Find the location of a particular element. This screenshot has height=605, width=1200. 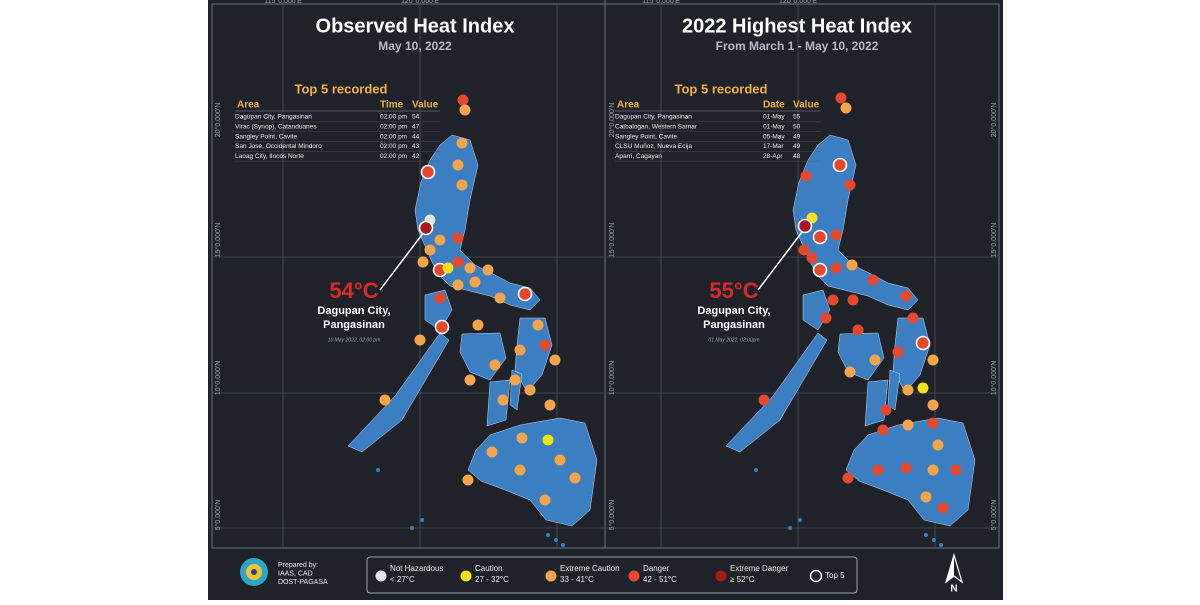

legend-label: Danger is located at coordinates (656, 568).